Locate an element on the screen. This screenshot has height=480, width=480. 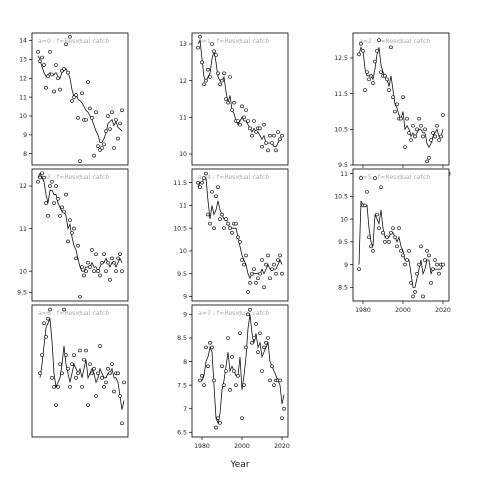
panel-frame is located at coordinates (80, 235).